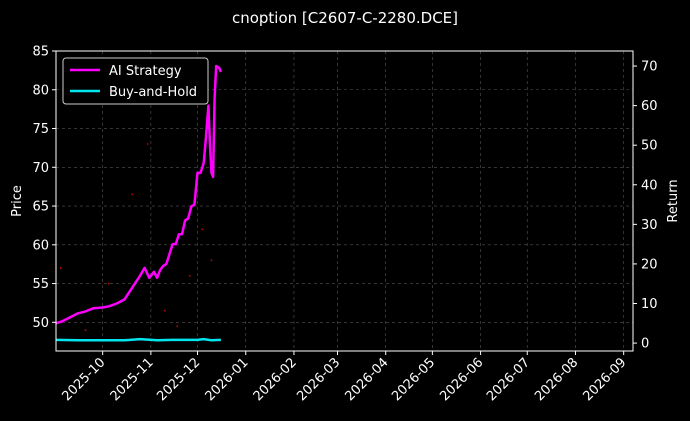 Image resolution: width=690 pixels, height=421 pixels. Describe the element at coordinates (649, 304) in the screenshot. I see `y2-tick-label: 10` at that location.